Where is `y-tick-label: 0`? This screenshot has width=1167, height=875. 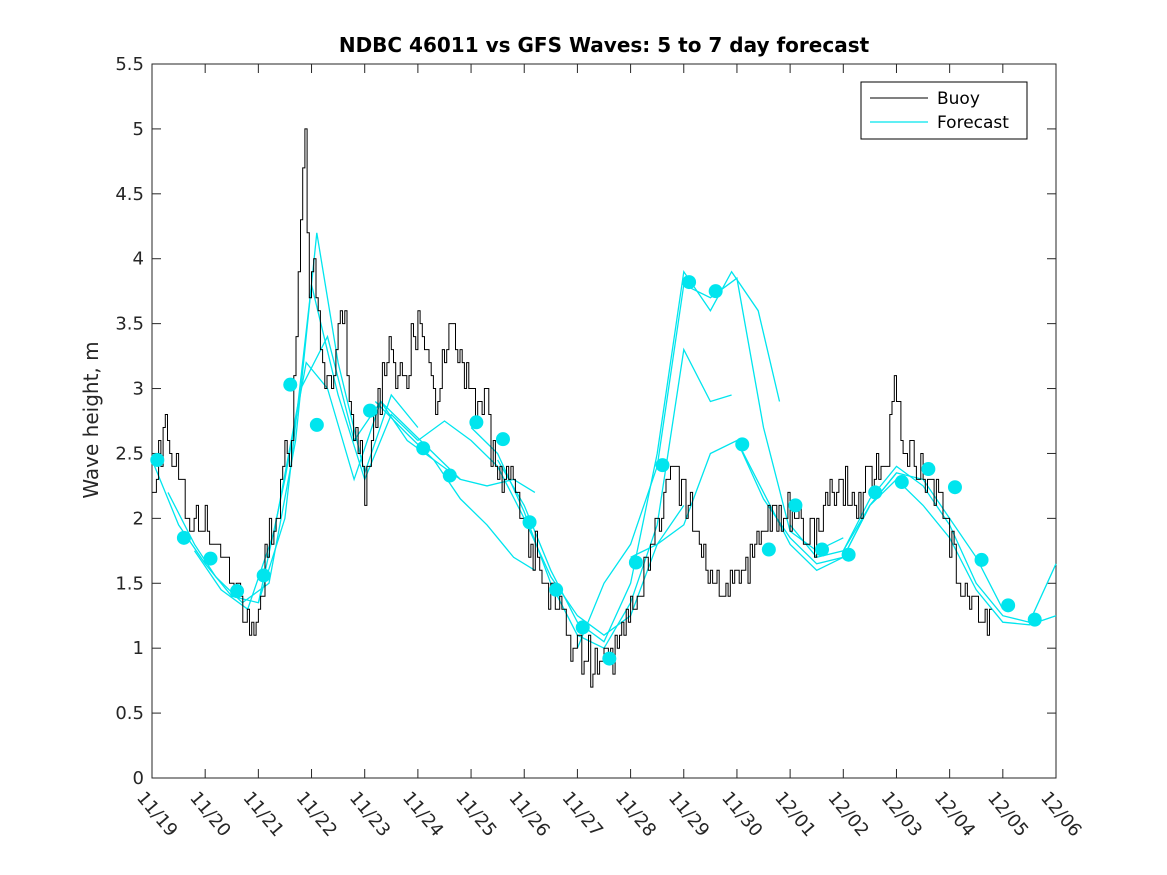
y-tick-label: 0 is located at coordinates (138, 778).